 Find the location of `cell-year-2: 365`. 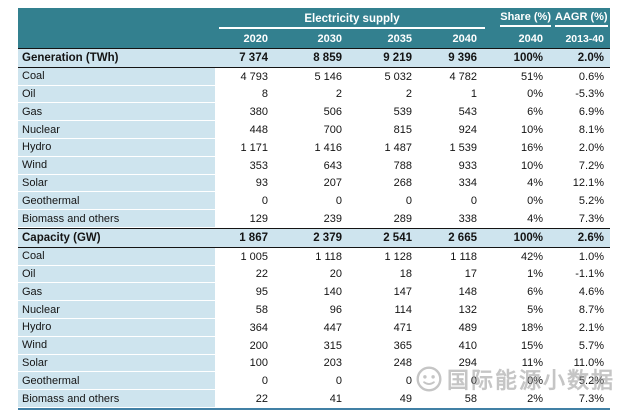

cell-year-2: 365 is located at coordinates (389, 345).